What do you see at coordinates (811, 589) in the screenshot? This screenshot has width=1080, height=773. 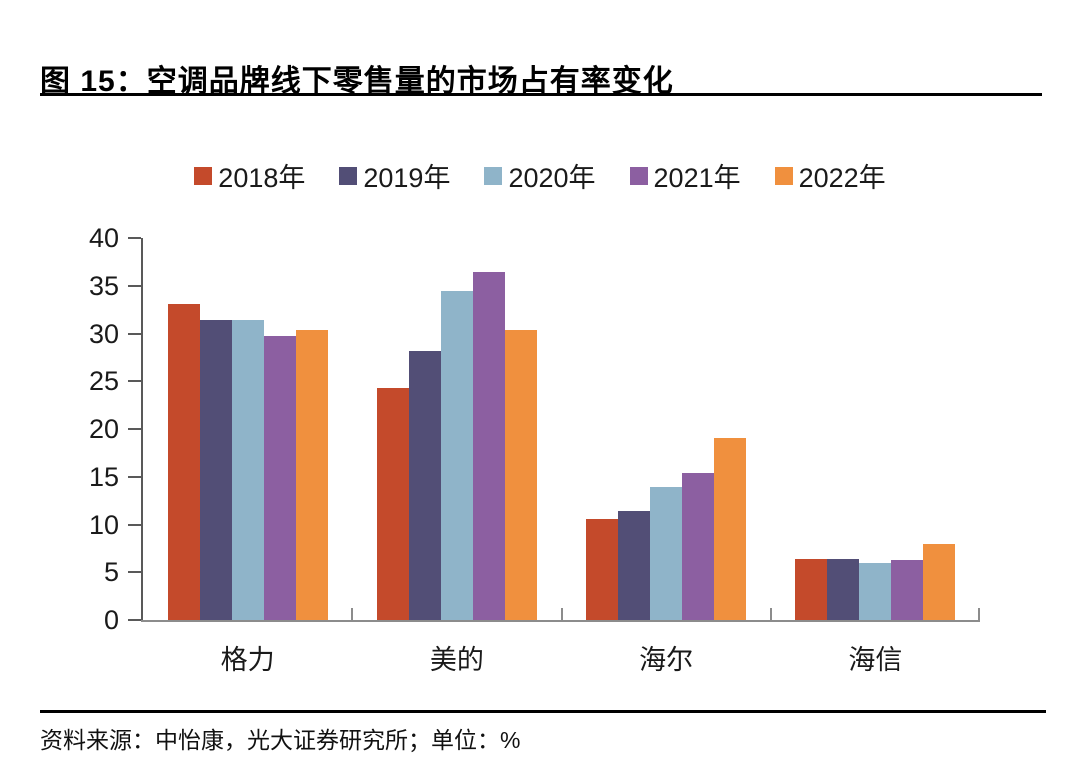 I see `bar-海信-2018年` at bounding box center [811, 589].